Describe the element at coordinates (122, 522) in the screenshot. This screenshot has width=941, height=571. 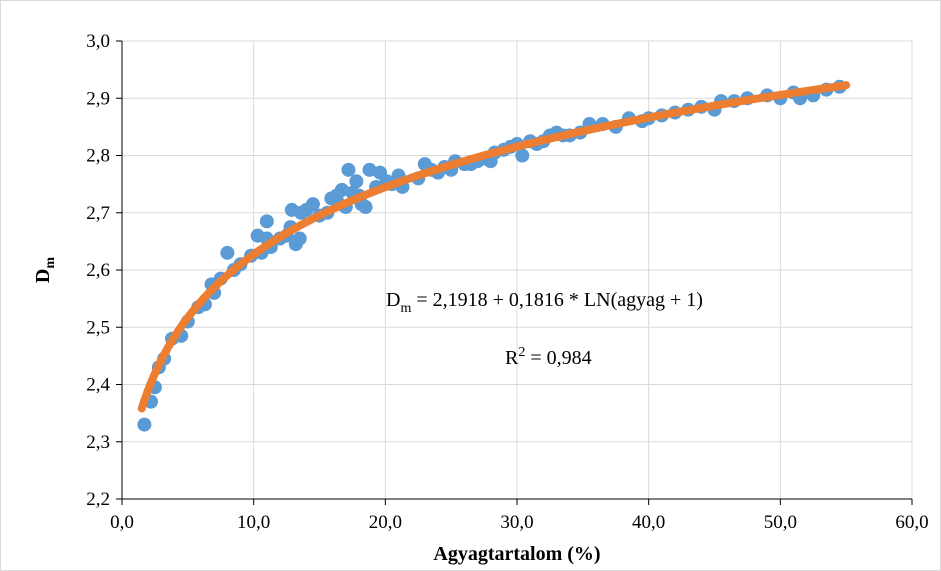
I see `x-tick-label: 0,0` at that location.